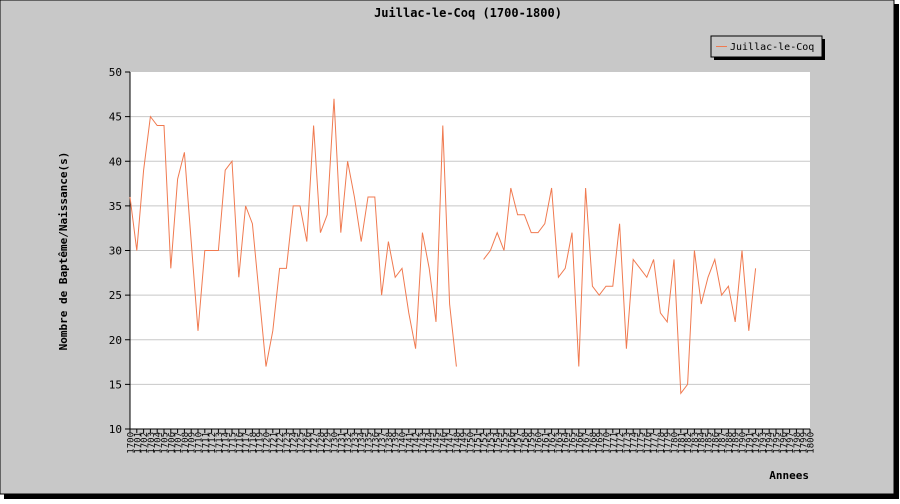  What do you see at coordinates (553, 443) in the screenshot?
I see `x-tick-label: 1762` at bounding box center [553, 443].